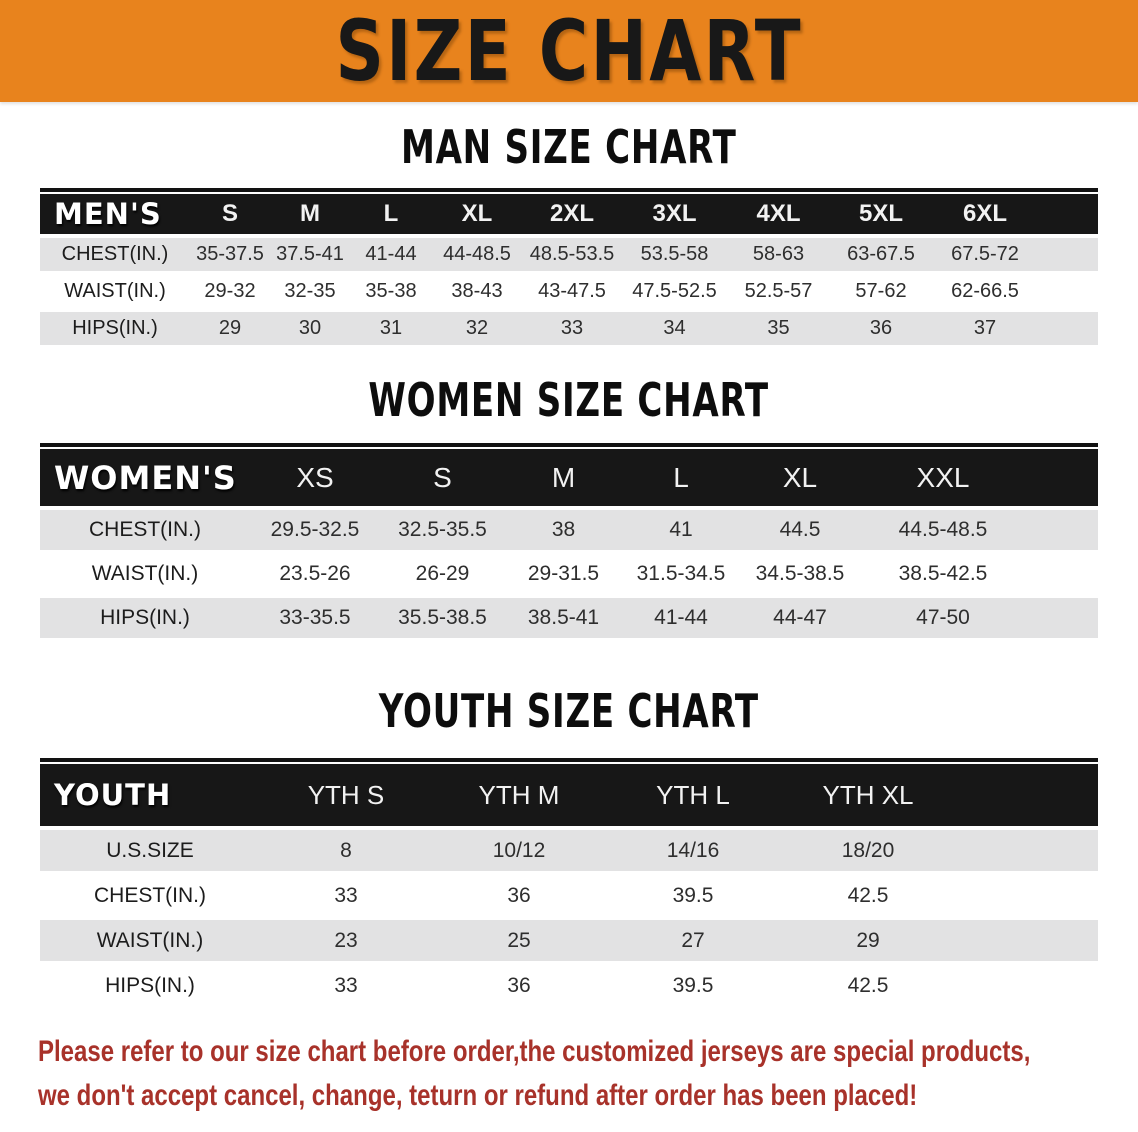 The image size is (1138, 1132). Describe the element at coordinates (868, 895) in the screenshot. I see `youth-chest-value: 42.5` at that location.